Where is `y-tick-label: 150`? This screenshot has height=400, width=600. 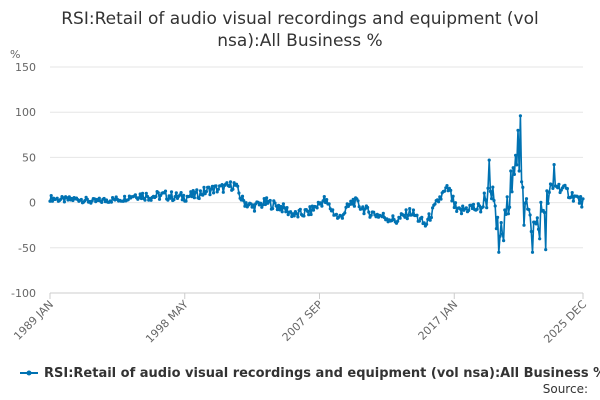 y-tick-label: 150 is located at coordinates (25, 67).